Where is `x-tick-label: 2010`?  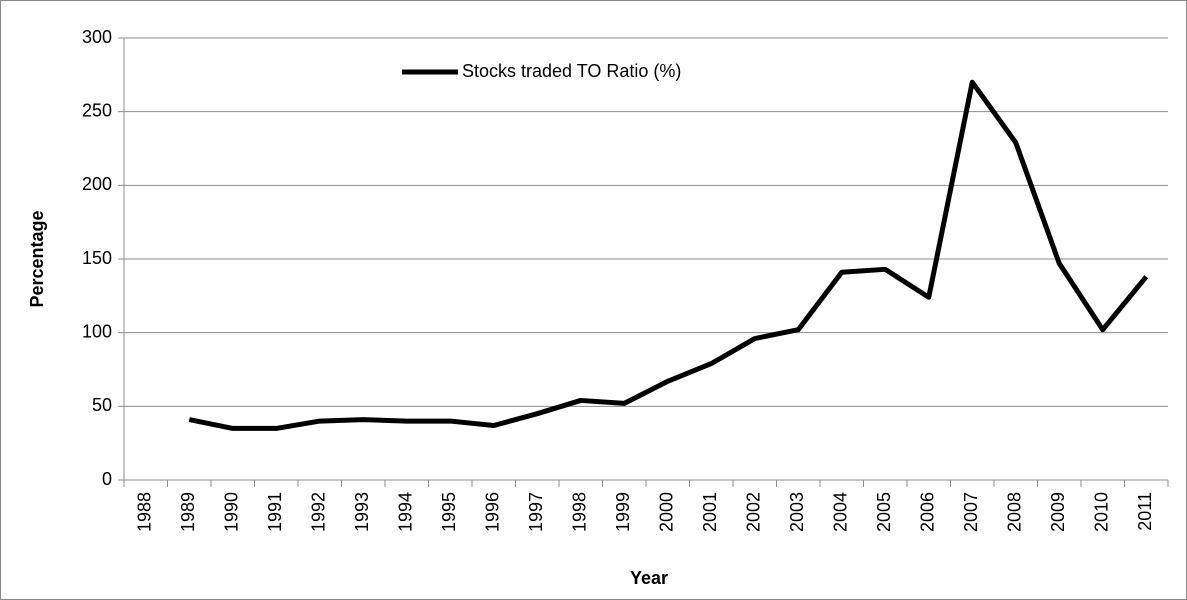 x-tick-label: 2010 is located at coordinates (1102, 512).